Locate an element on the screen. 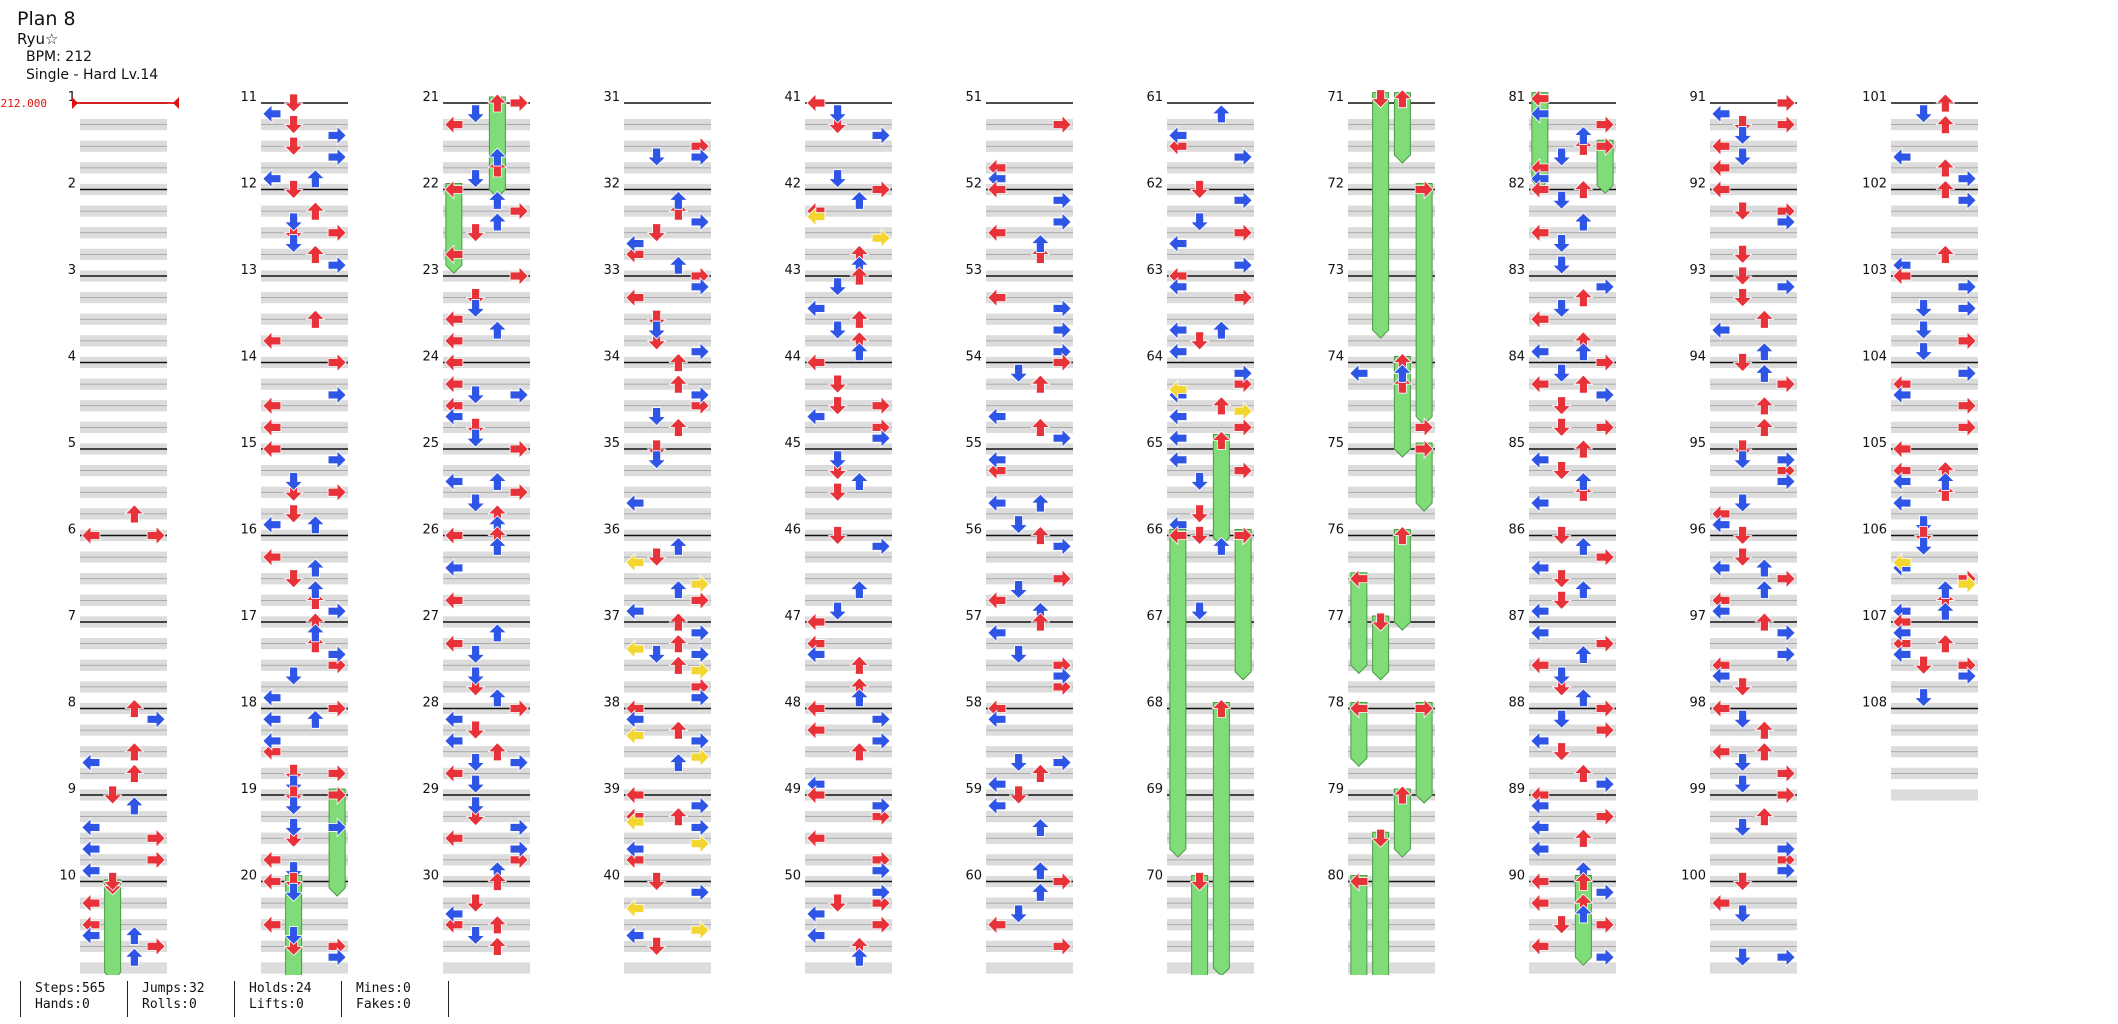 The width and height of the screenshot is (2118, 1024). measure-number: 7 is located at coordinates (72, 616).